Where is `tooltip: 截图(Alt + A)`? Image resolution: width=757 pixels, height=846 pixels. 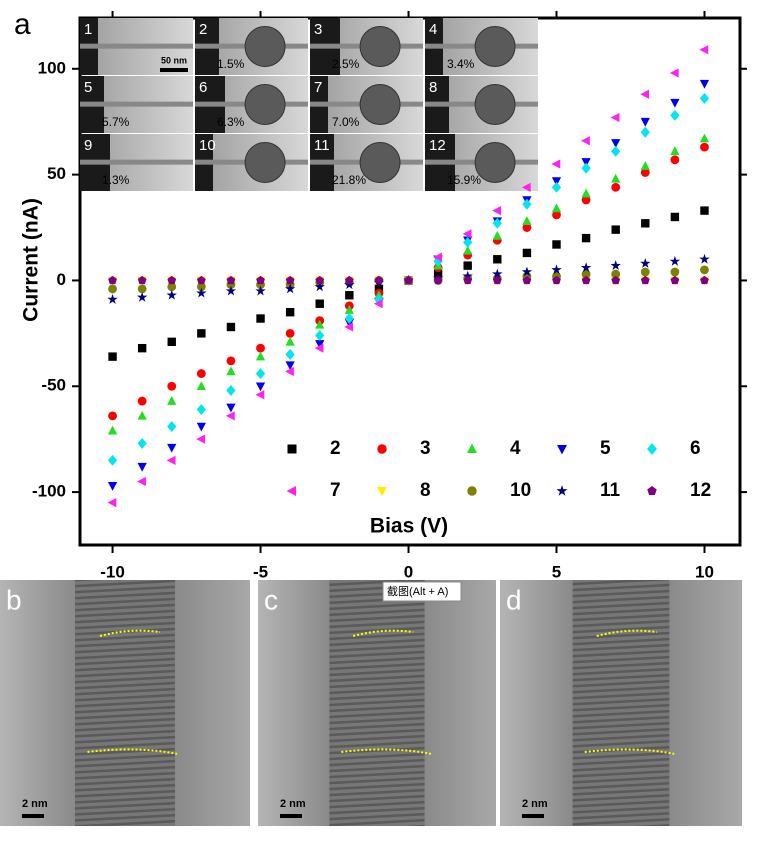 tooltip: 截图(Alt + A) is located at coordinates (417, 591).